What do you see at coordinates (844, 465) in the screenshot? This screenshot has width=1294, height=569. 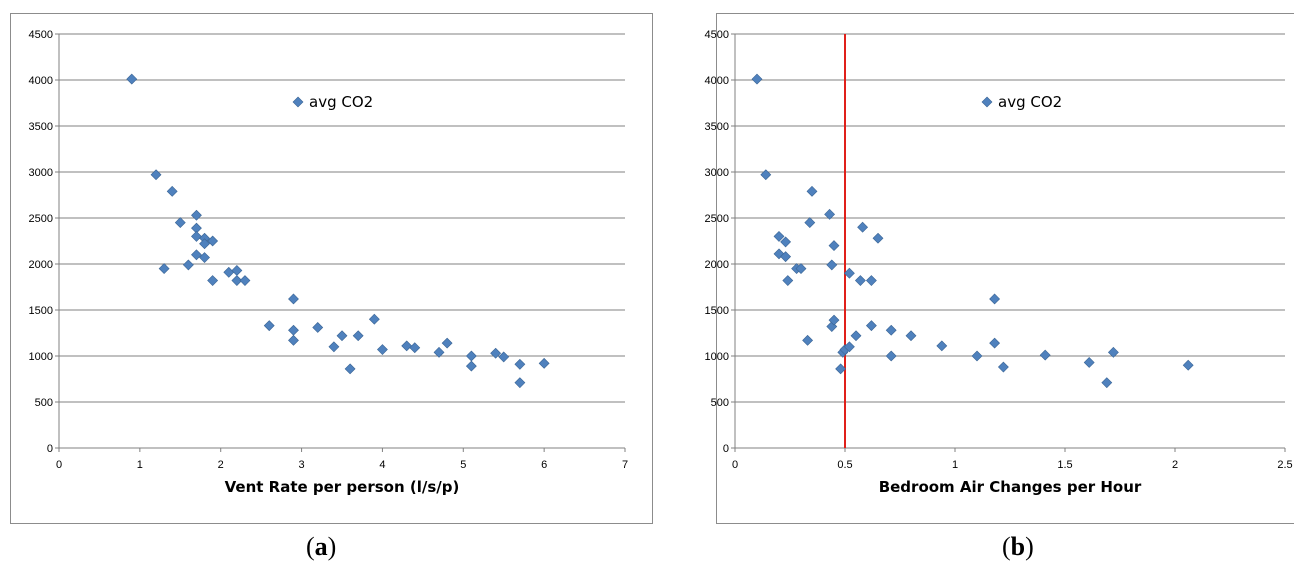 I see `x-tick-label: 0.5` at bounding box center [844, 465].